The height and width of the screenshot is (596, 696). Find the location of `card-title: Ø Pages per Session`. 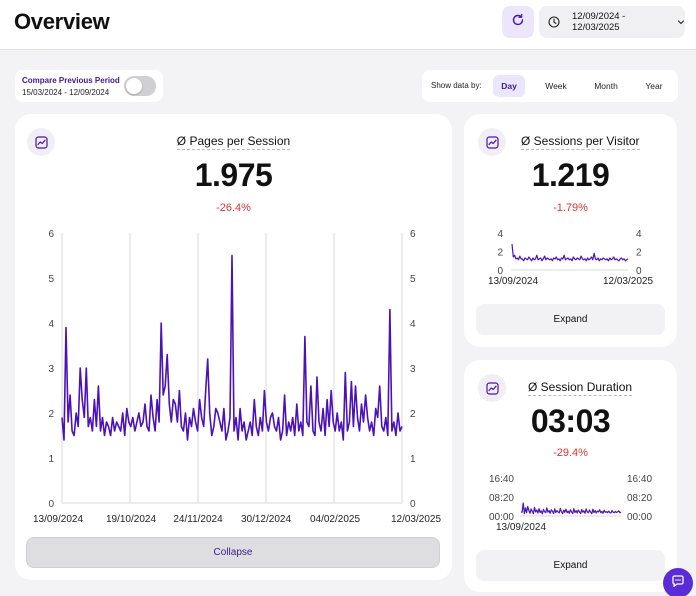

card-title: Ø Pages per Session is located at coordinates (233, 142).